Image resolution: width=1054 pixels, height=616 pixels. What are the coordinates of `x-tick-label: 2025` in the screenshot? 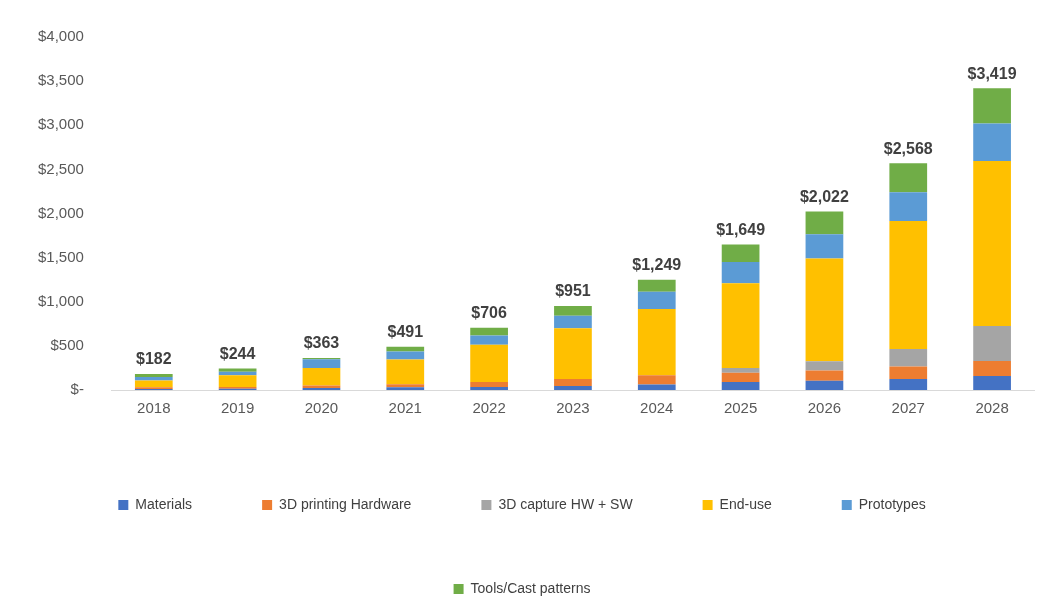 It's located at (740, 408).